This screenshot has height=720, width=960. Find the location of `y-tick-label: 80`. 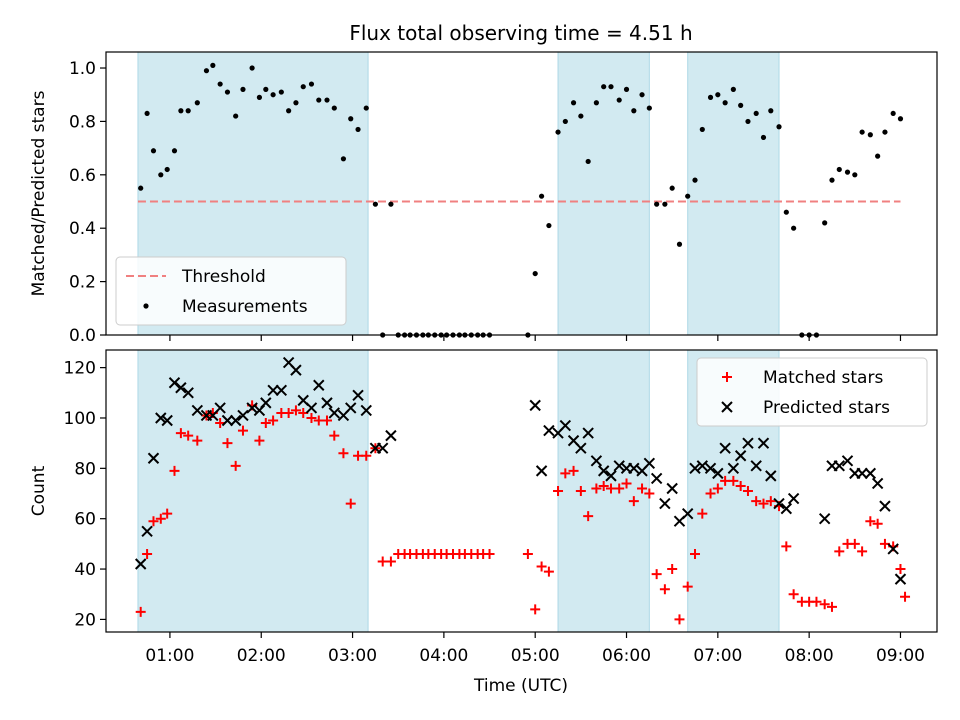

y-tick-label: 80 is located at coordinates (85, 469).